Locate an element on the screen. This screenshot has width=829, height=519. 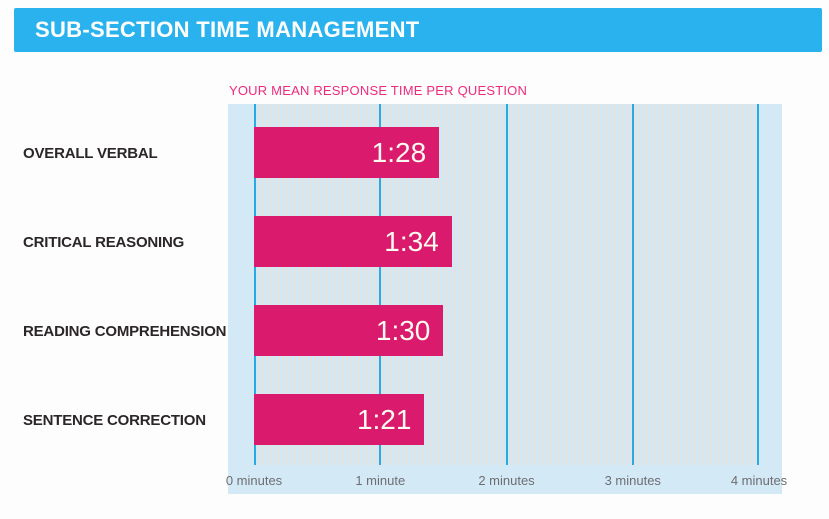
axis-tick-label: 3 minutes is located at coordinates (632, 480).